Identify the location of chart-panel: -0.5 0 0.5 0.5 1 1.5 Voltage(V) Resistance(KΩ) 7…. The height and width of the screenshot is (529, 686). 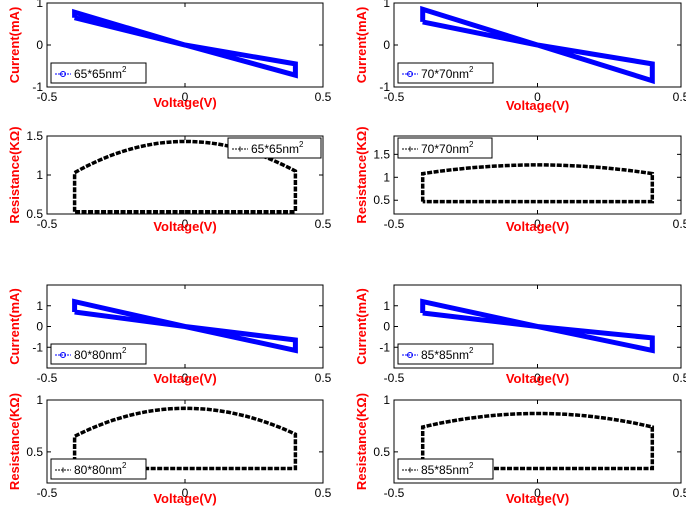
(520, 180).